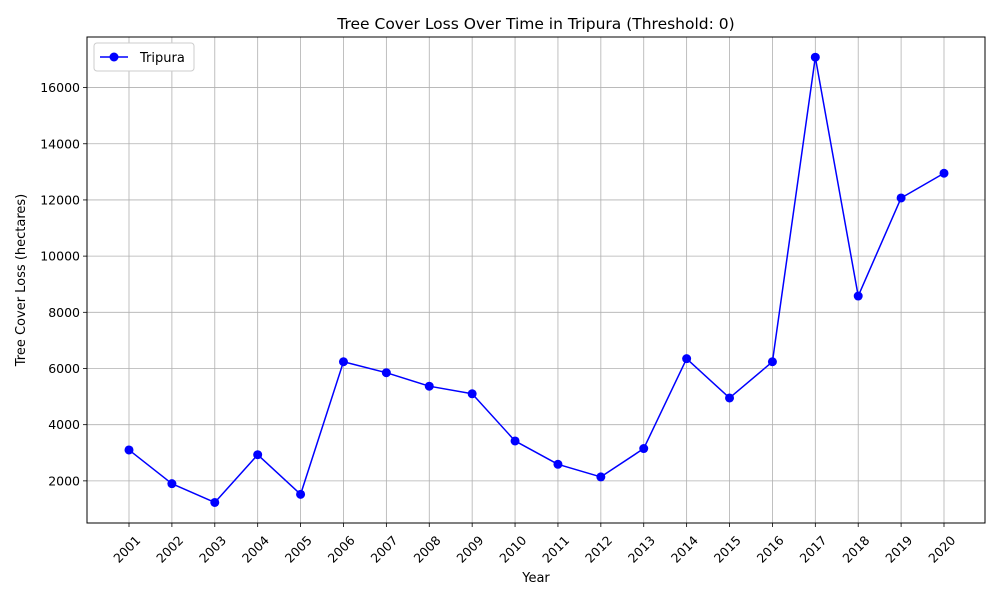 The width and height of the screenshot is (1000, 600). Describe the element at coordinates (60, 87) in the screenshot. I see `y-tick-label: 16000` at that location.